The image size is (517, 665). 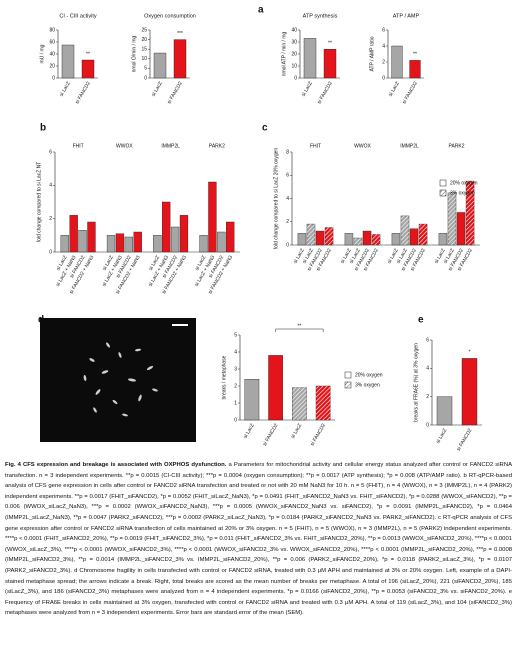 What do you see at coordinates (421, 320) in the screenshot?
I see `panel-label: e` at bounding box center [421, 320].